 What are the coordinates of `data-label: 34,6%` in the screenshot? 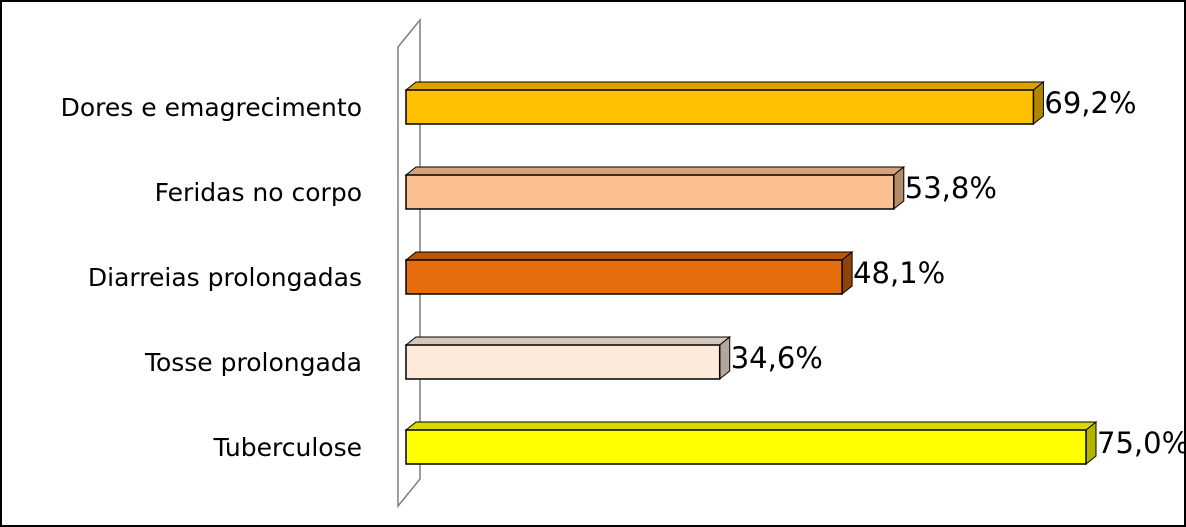 It's located at (777, 358).